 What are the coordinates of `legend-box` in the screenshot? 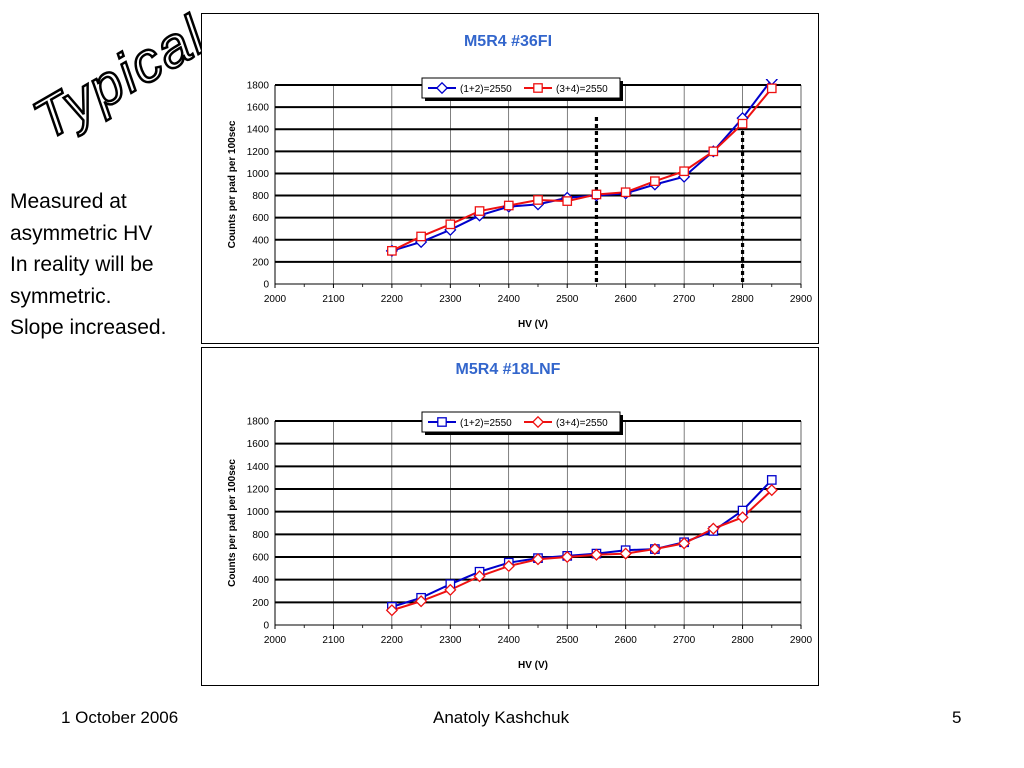 It's located at (521, 88).